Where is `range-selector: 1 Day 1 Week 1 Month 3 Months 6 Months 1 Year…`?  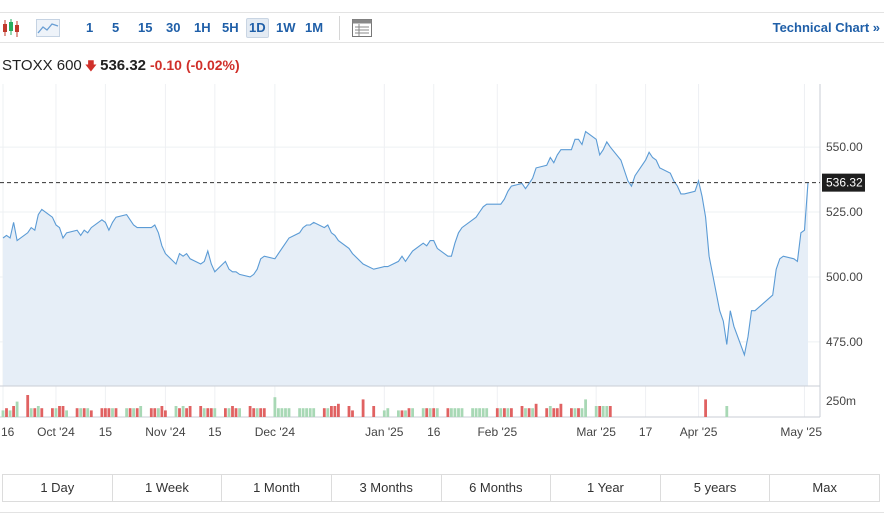 range-selector: 1 Day 1 Week 1 Month 3 Months 6 Months 1 Year… is located at coordinates (441, 488).